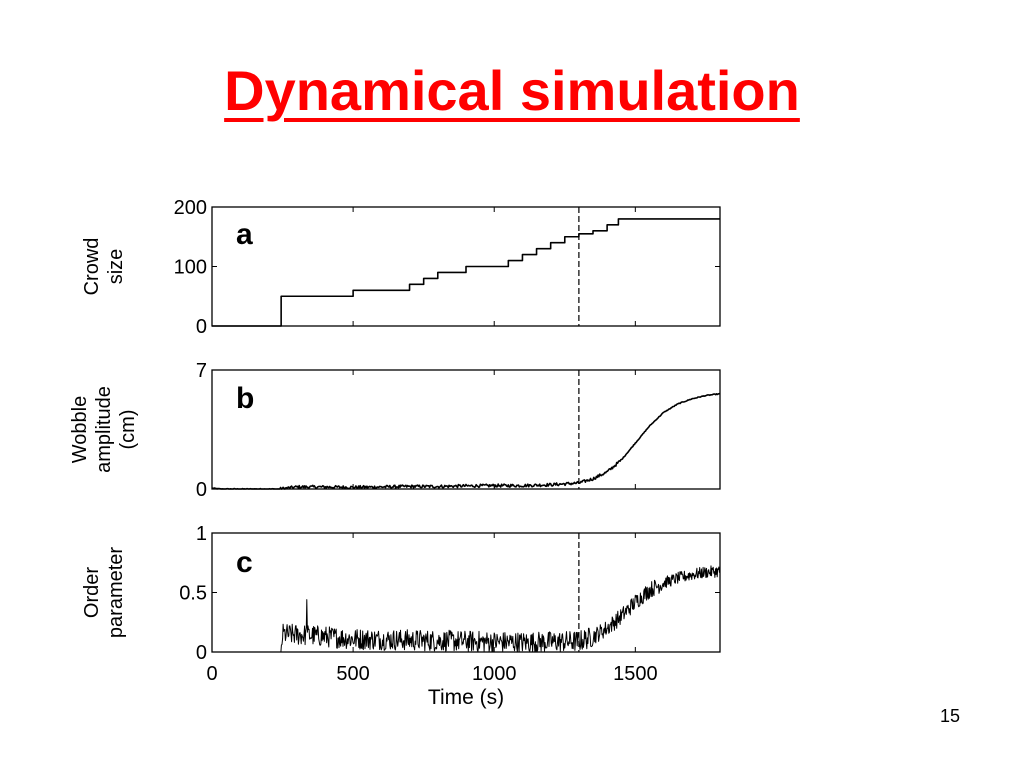 This screenshot has width=1024, height=768. Describe the element at coordinates (512, 90) in the screenshot. I see `slide-title: Dynamical simulation` at that location.